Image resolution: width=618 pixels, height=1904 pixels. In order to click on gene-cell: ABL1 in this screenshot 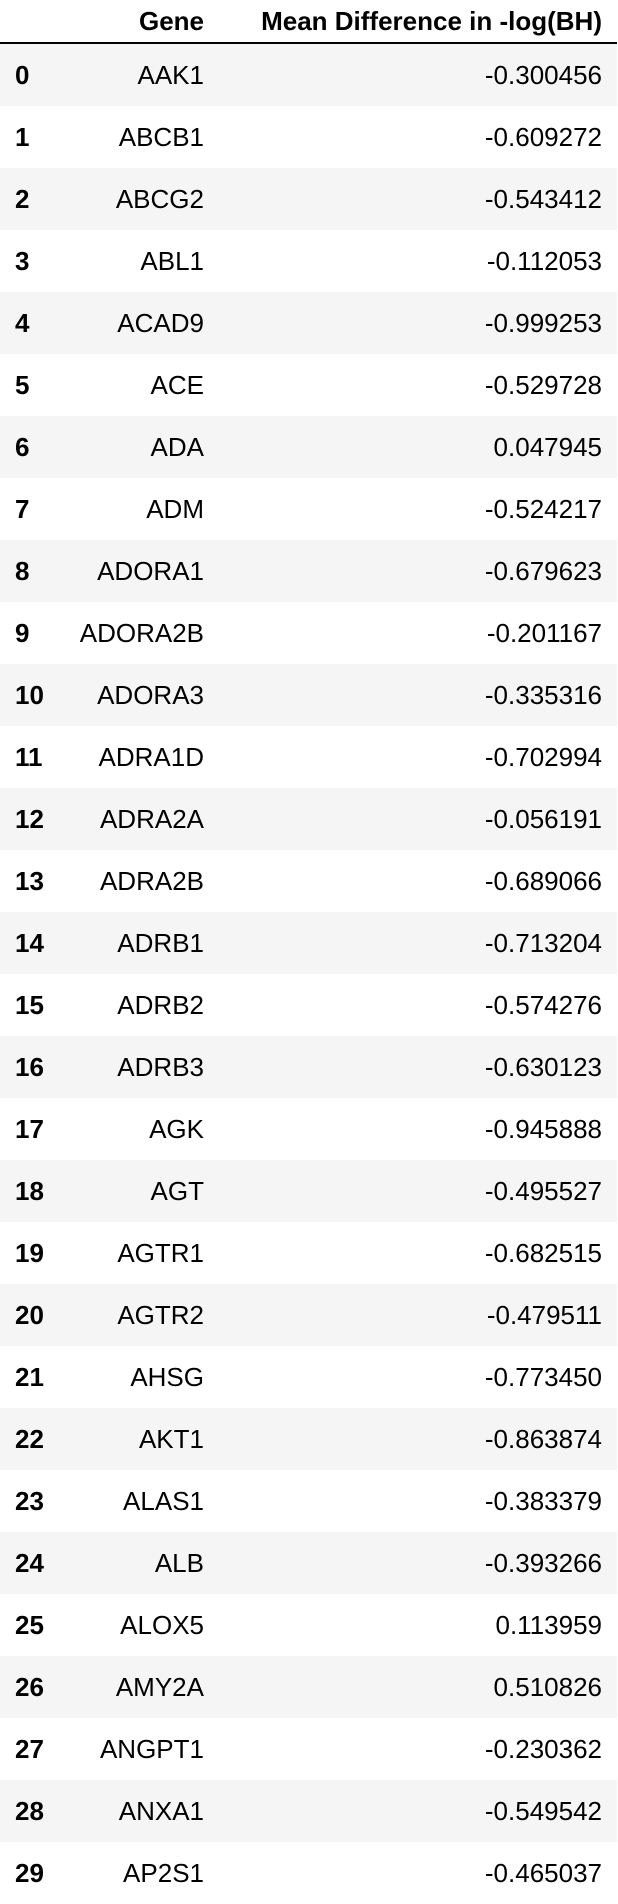, I will do `click(172, 260)`.